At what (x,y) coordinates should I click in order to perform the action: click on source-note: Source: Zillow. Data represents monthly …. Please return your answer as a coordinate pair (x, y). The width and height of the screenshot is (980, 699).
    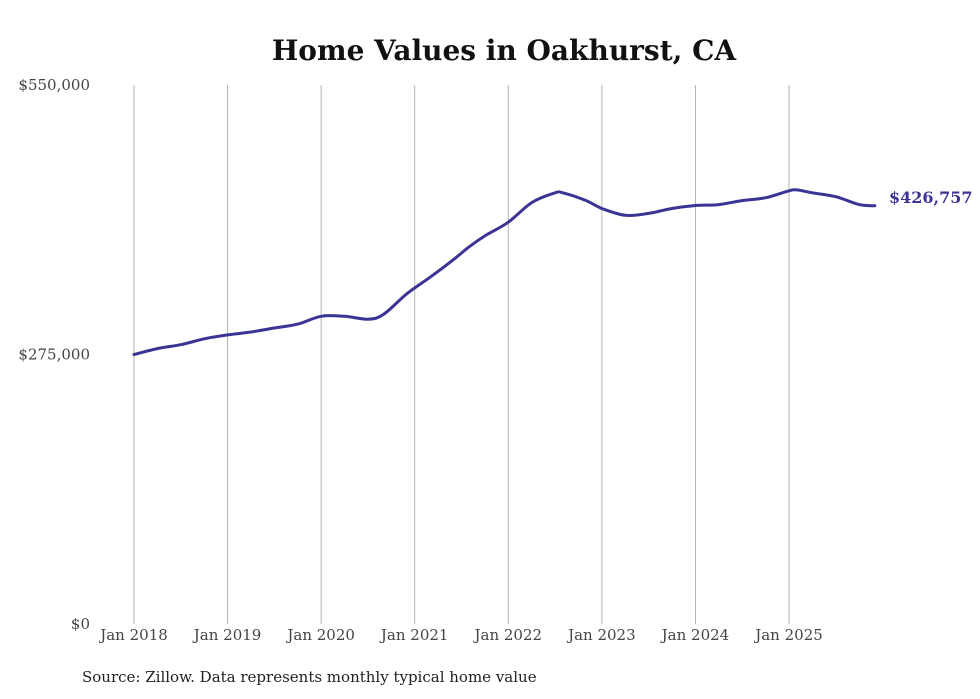
    Looking at the image, I should click on (309, 677).